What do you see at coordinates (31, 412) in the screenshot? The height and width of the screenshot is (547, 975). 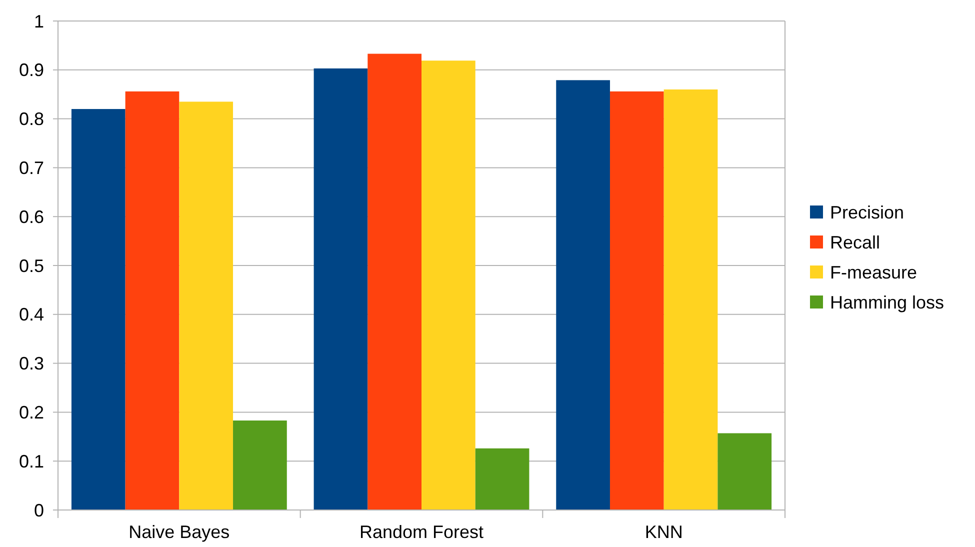 I see `y-tick-label: 0.2` at bounding box center [31, 412].